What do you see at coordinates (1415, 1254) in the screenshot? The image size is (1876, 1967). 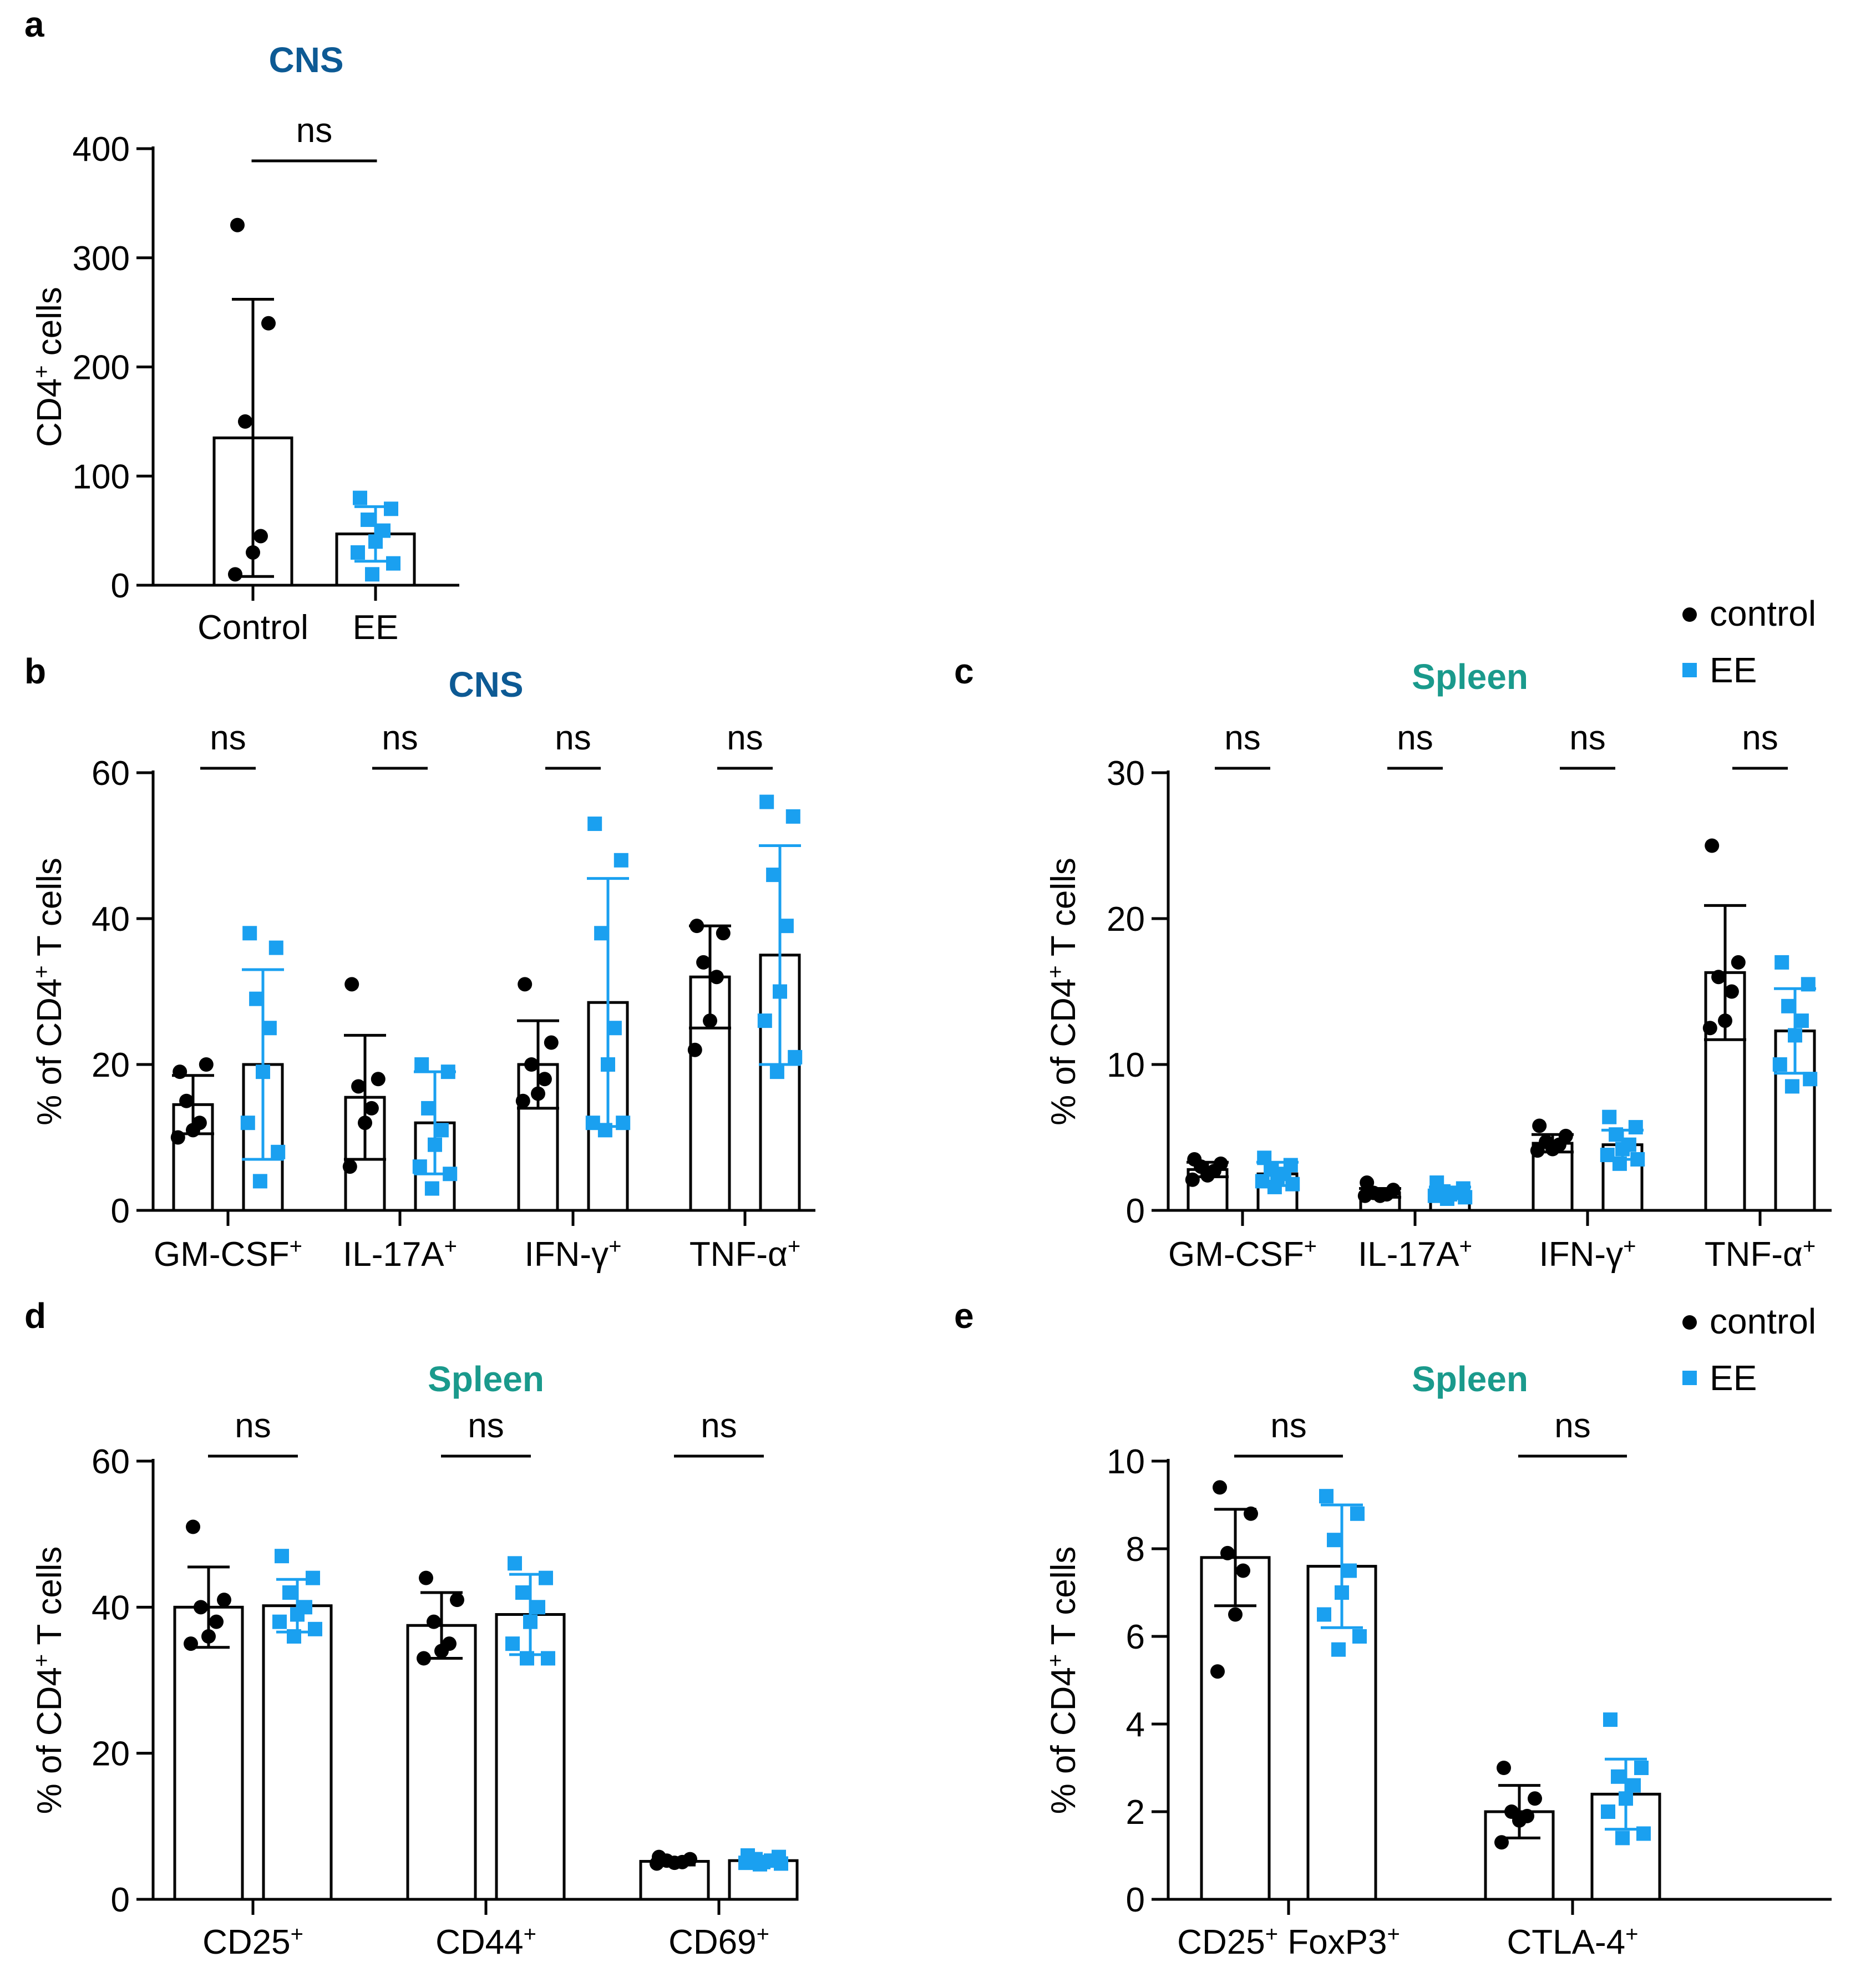 I see `x-tick-label: IL-17A+` at bounding box center [1415, 1254].